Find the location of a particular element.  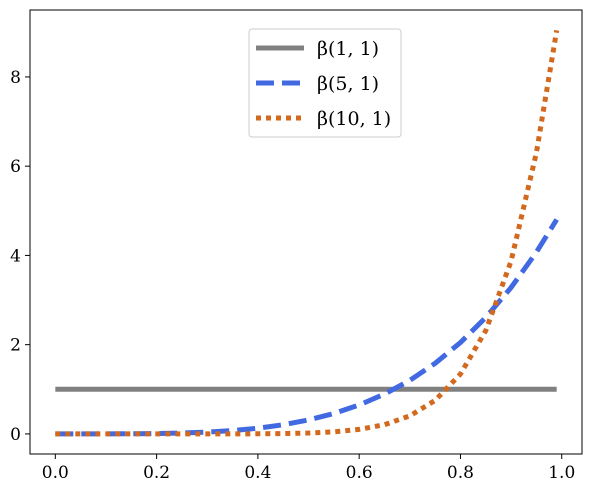

legend-label-3: β(10, 1) is located at coordinates (354, 119).